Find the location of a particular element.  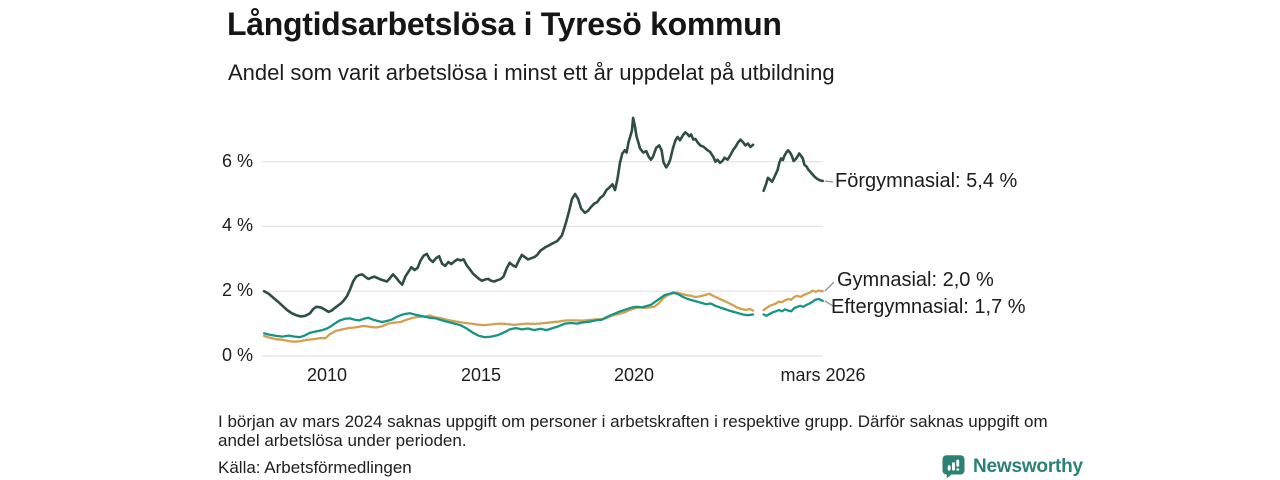

x-axis-tick: mars 2026 is located at coordinates (823, 375).